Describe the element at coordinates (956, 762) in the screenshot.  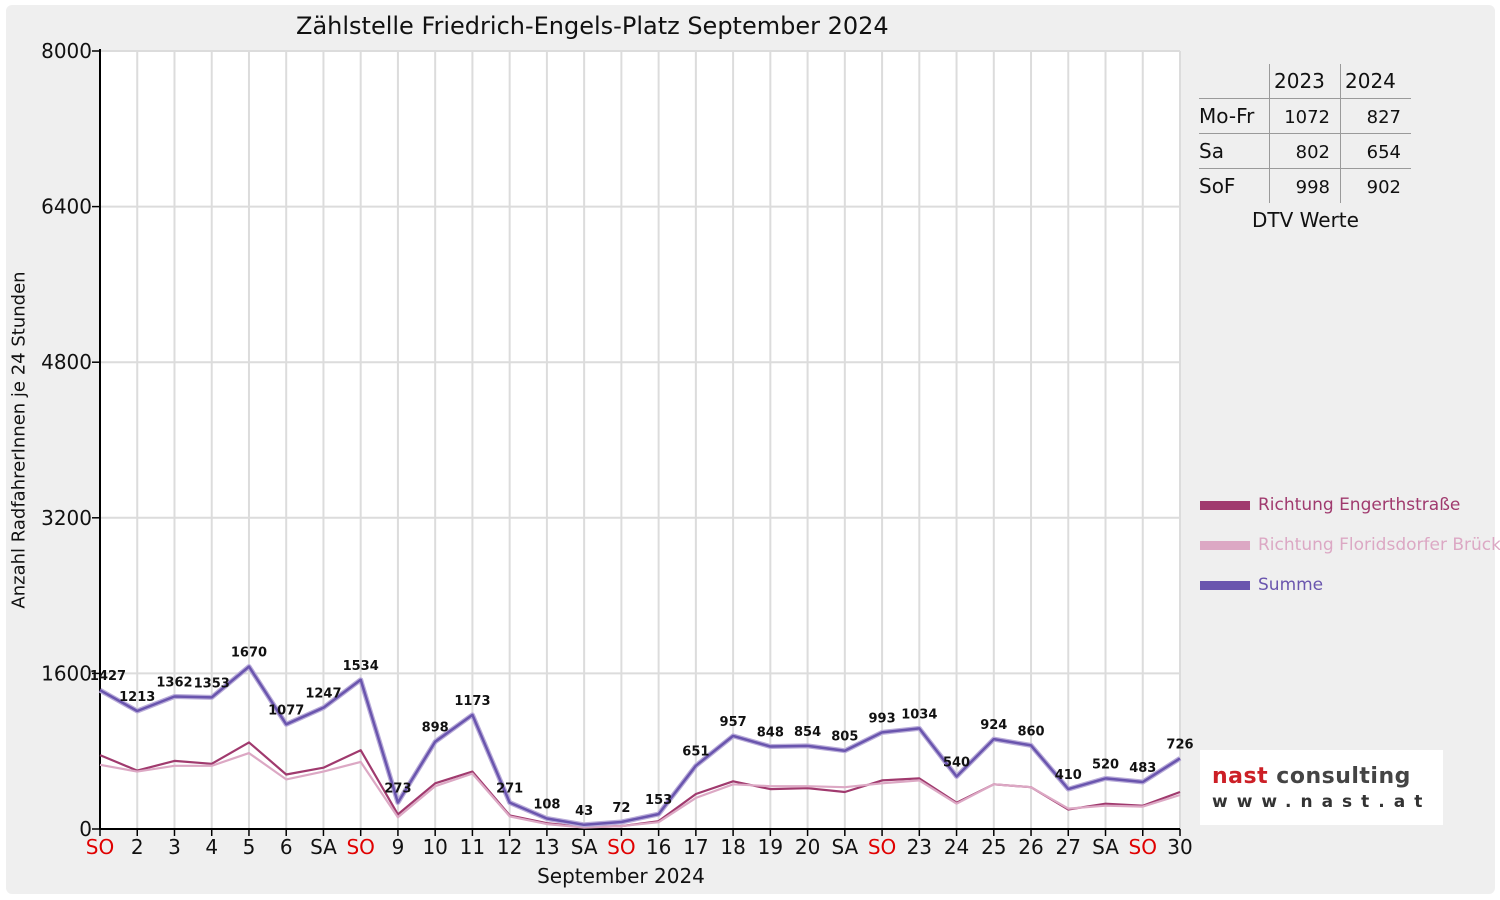
I see `data-label: 540` at that location.